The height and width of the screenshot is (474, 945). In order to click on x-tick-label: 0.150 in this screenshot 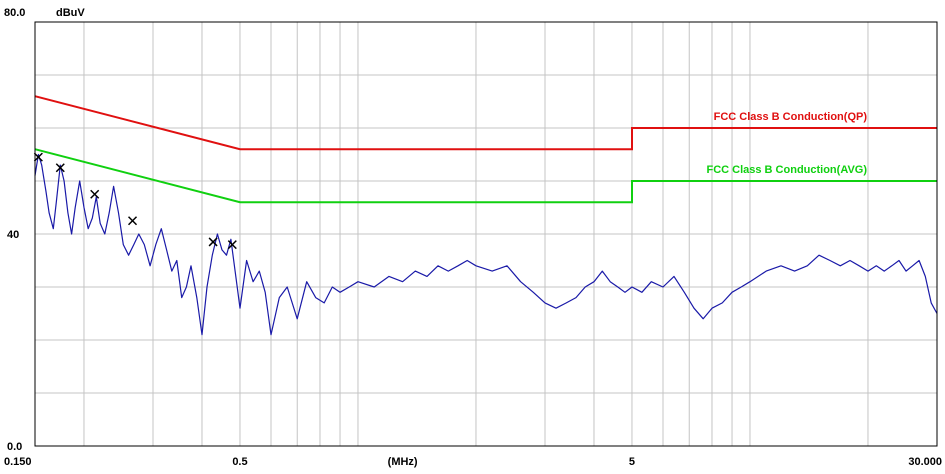, I will do `click(18, 462)`.